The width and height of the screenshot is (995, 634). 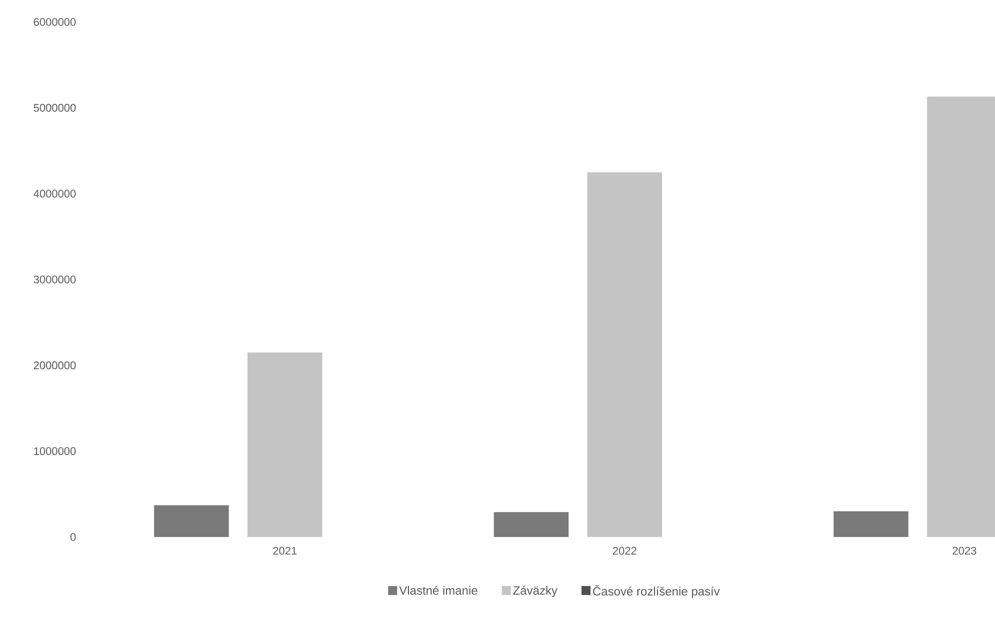 I want to click on y-tick-label: 6000000, so click(x=55, y=22).